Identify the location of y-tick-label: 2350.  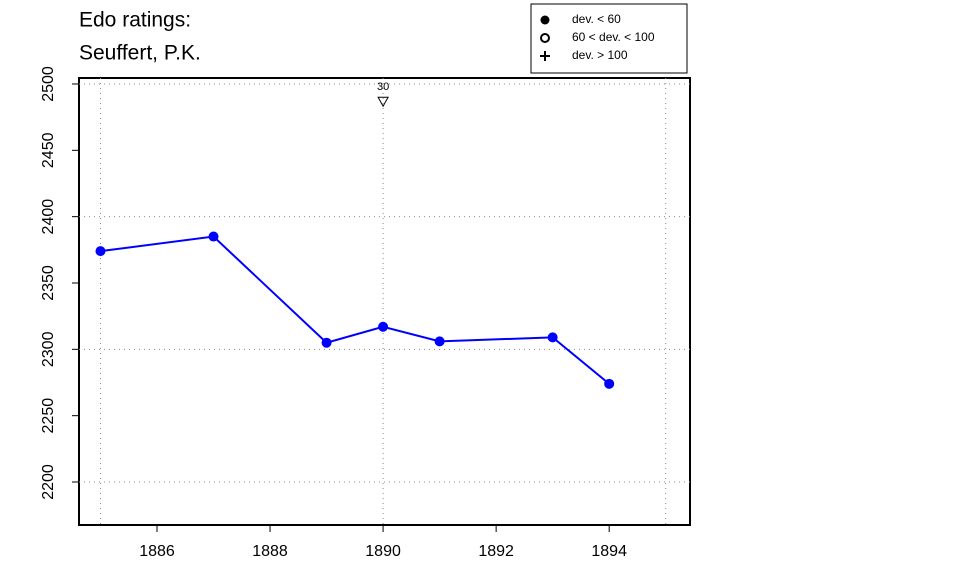
(48, 283).